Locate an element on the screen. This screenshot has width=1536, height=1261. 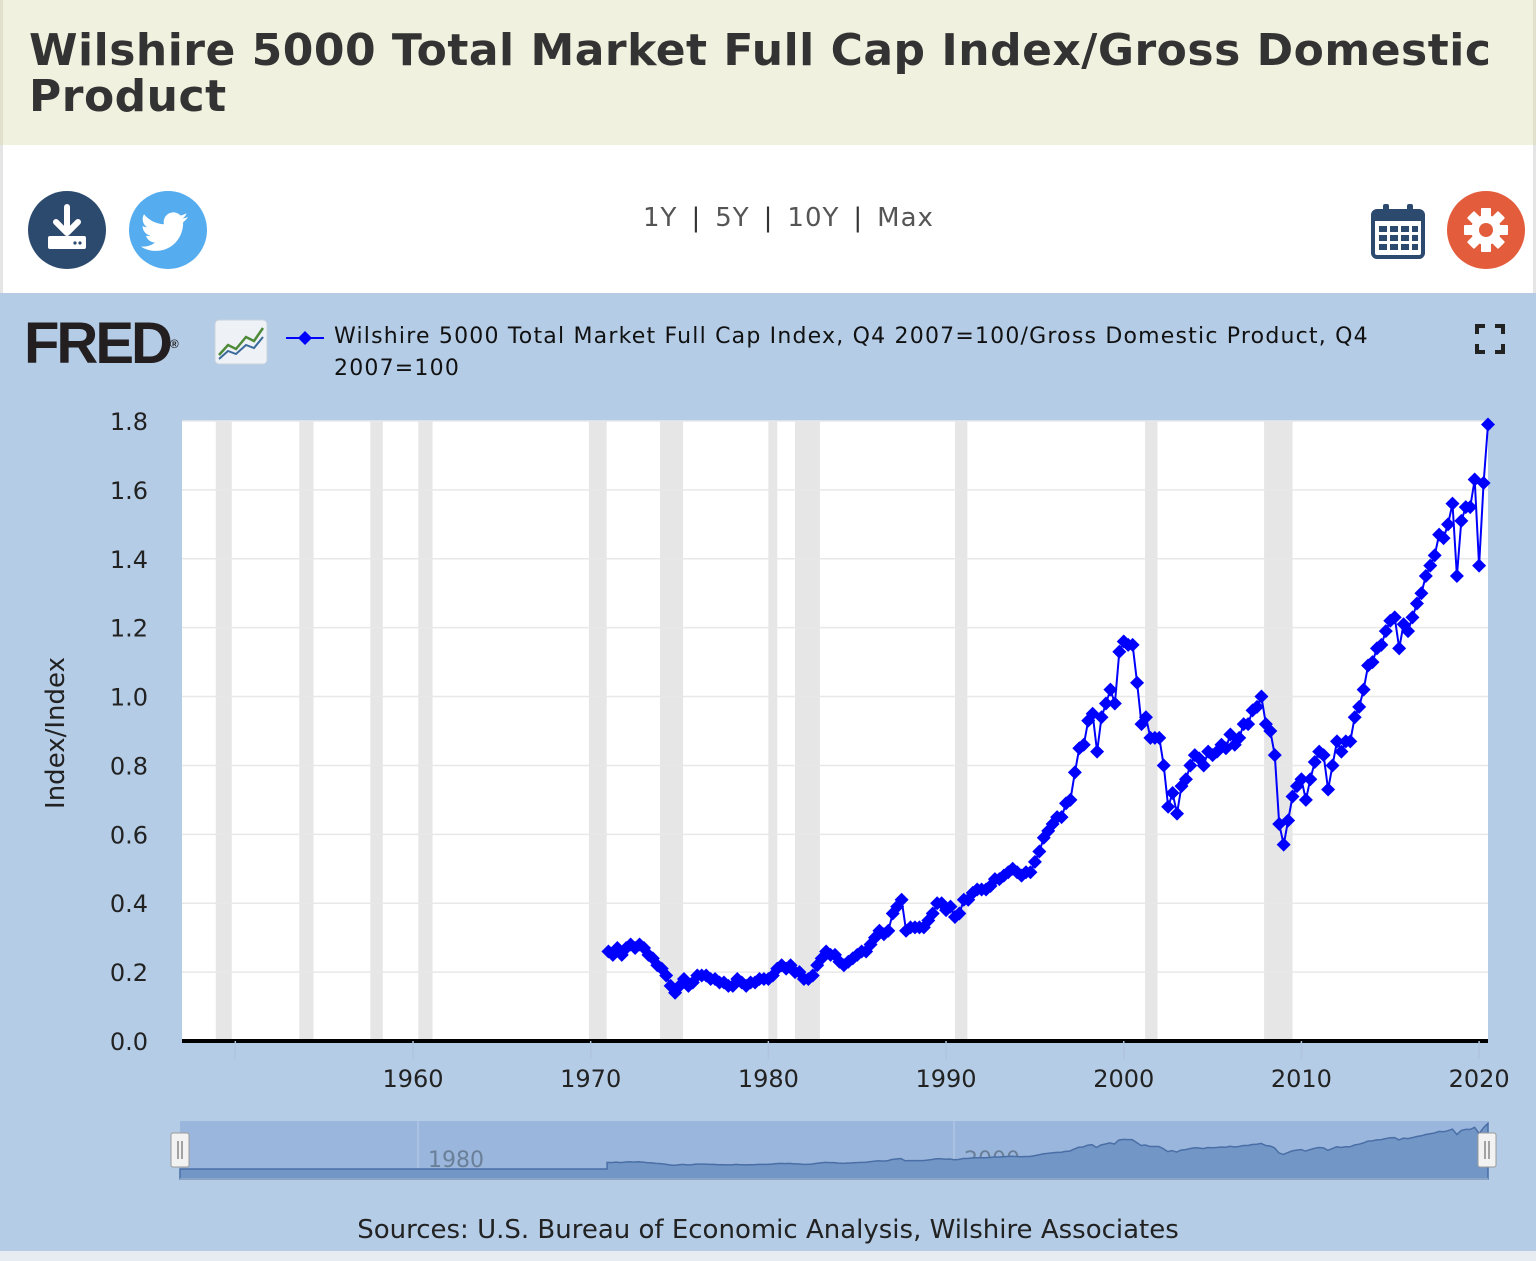
twitter-button is located at coordinates (168, 230).